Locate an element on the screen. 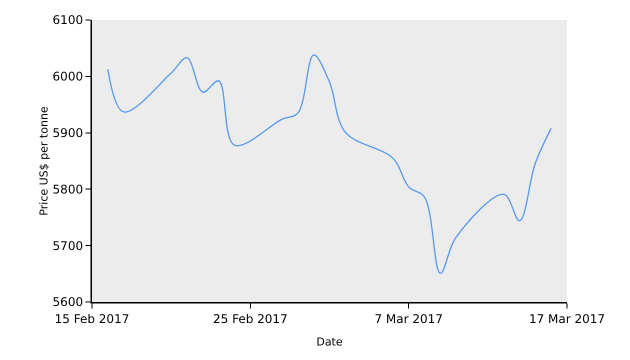 This screenshot has width=630, height=360. y-tick-label: 5600 is located at coordinates (68, 302).